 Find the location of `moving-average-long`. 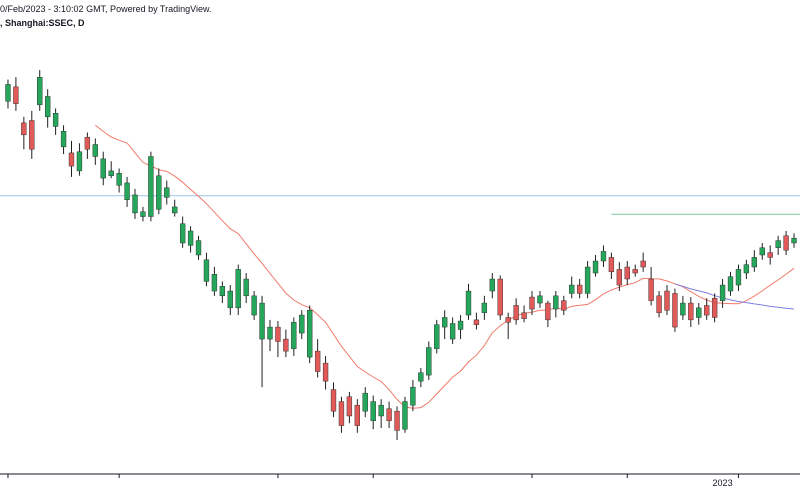

moving-average-long is located at coordinates (734, 296).